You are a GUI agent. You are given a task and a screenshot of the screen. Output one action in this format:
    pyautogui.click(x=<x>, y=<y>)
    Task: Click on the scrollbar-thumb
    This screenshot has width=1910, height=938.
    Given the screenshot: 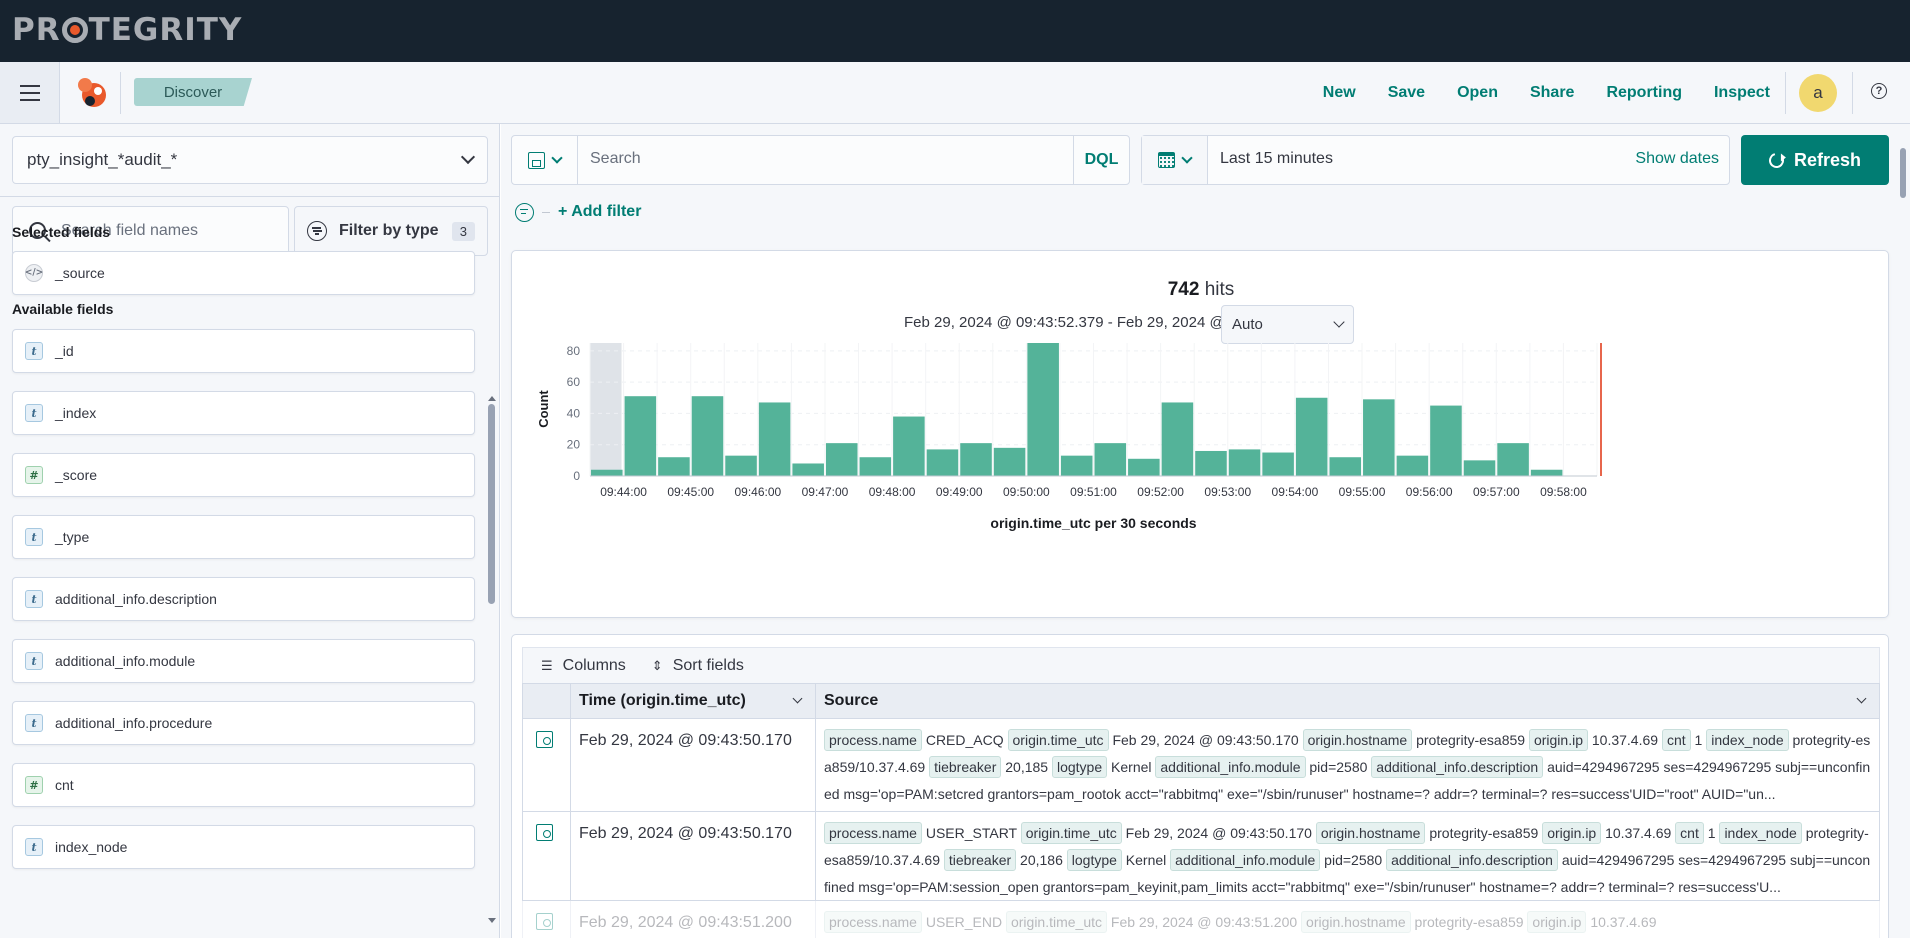 What is the action you would take?
    pyautogui.click(x=491, y=504)
    